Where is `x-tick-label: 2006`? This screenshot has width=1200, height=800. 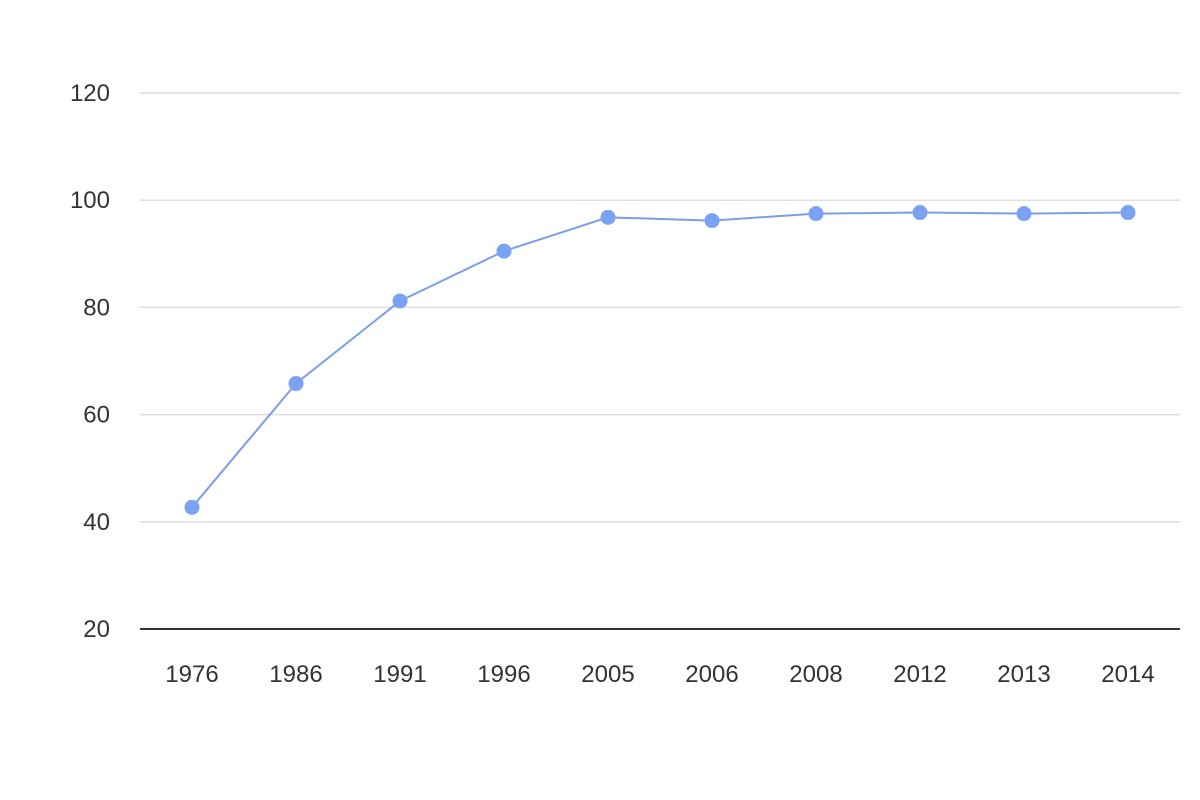 x-tick-label: 2006 is located at coordinates (711, 674).